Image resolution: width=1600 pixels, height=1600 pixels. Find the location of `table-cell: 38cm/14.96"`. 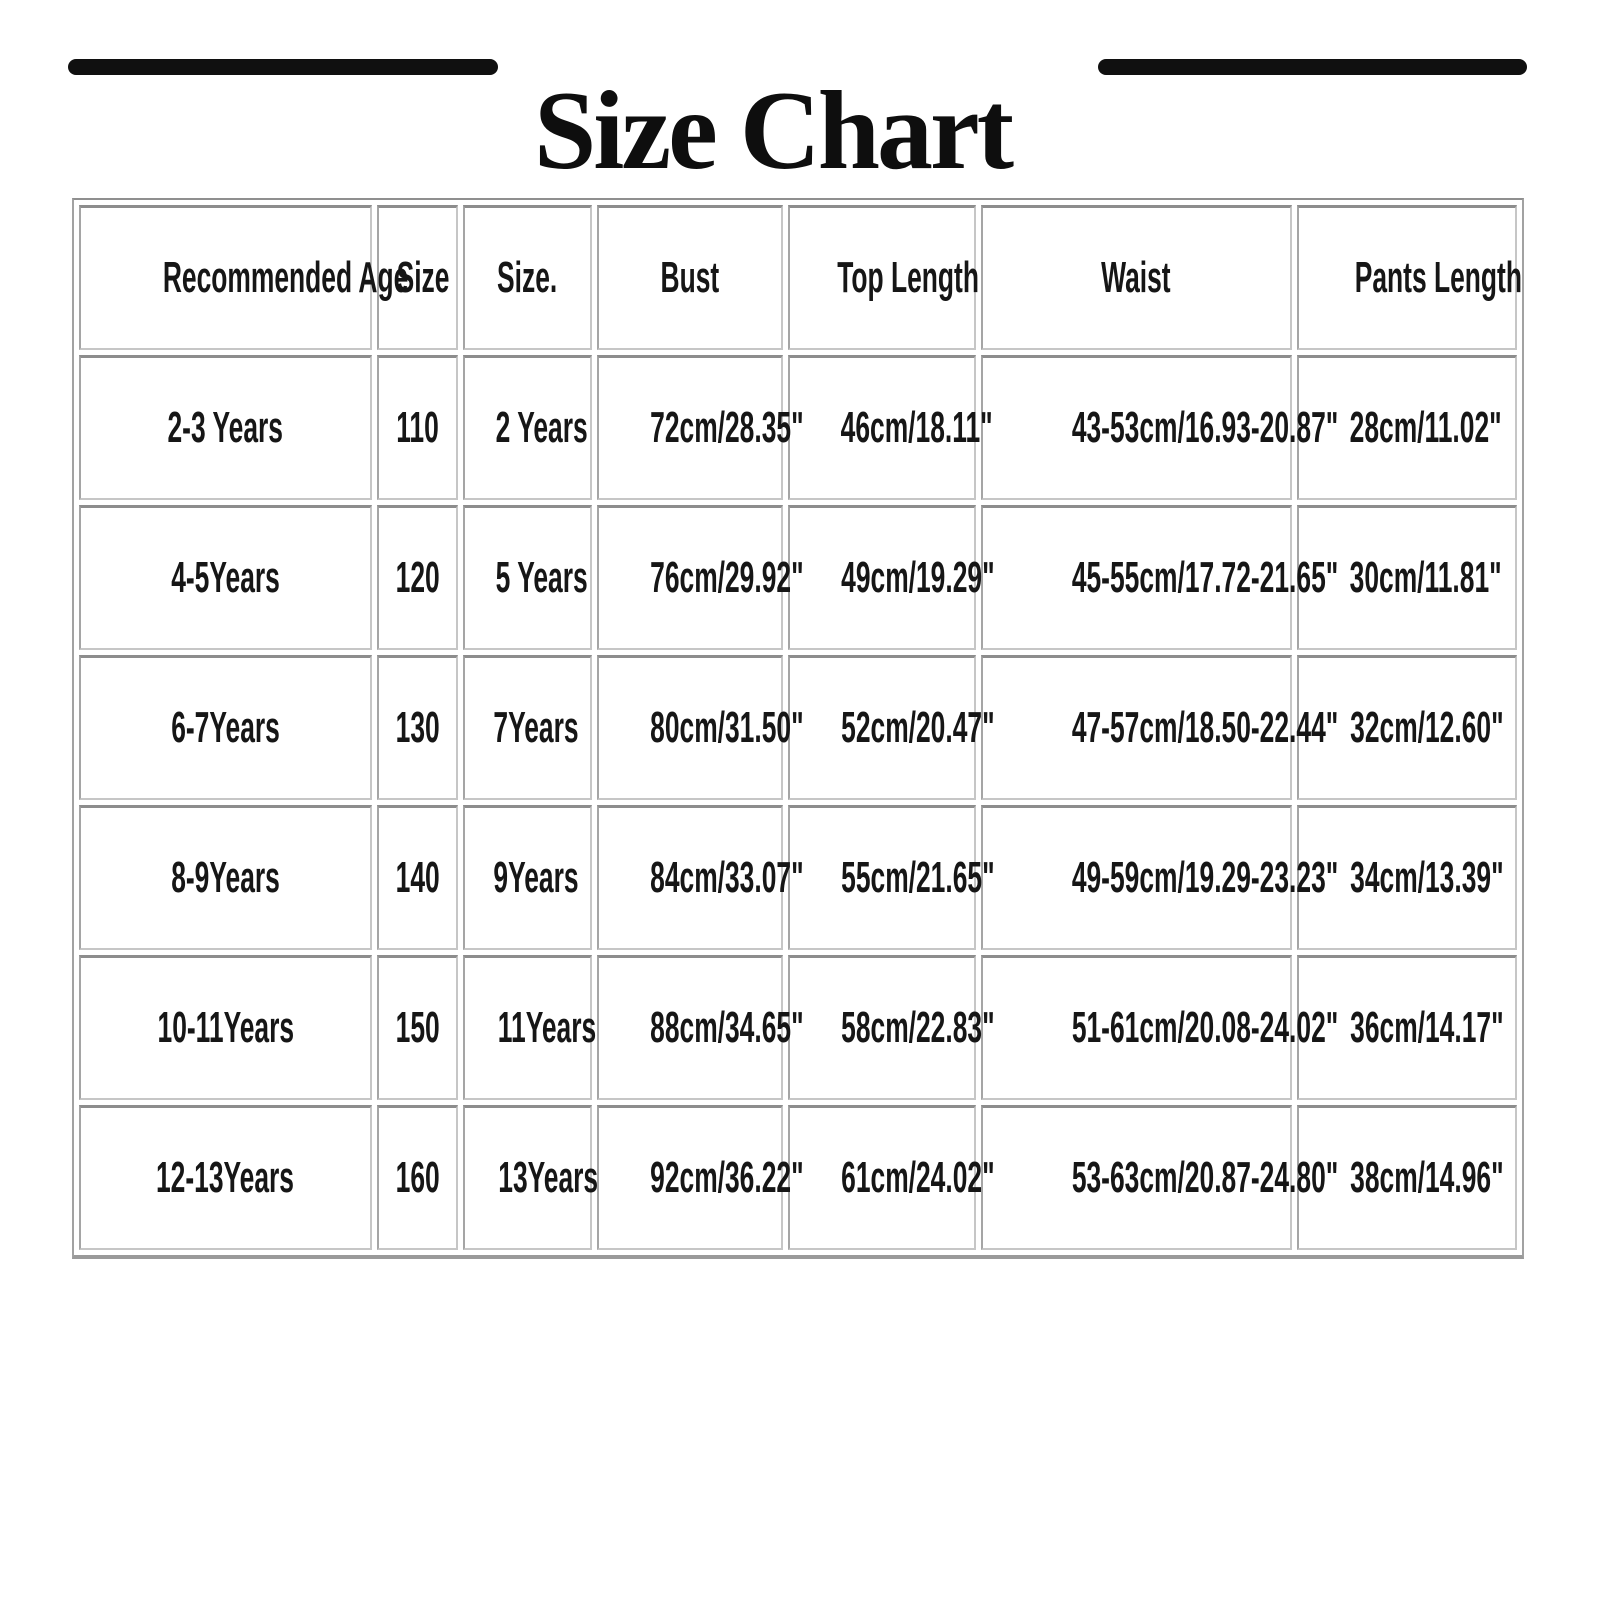

table-cell: 38cm/14.96" is located at coordinates (1406, 1177).